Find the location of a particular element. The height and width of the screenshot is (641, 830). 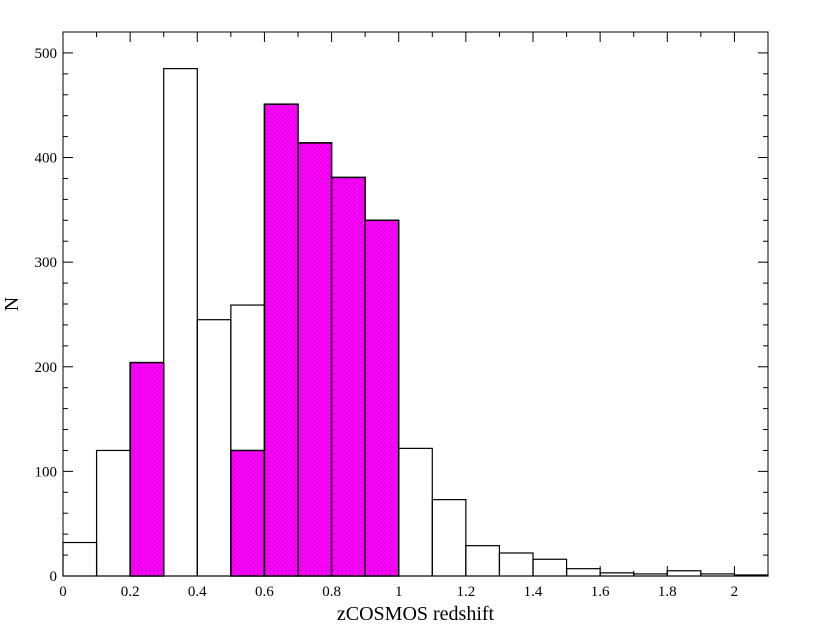

x-tick-label: 0.4 is located at coordinates (197, 592).